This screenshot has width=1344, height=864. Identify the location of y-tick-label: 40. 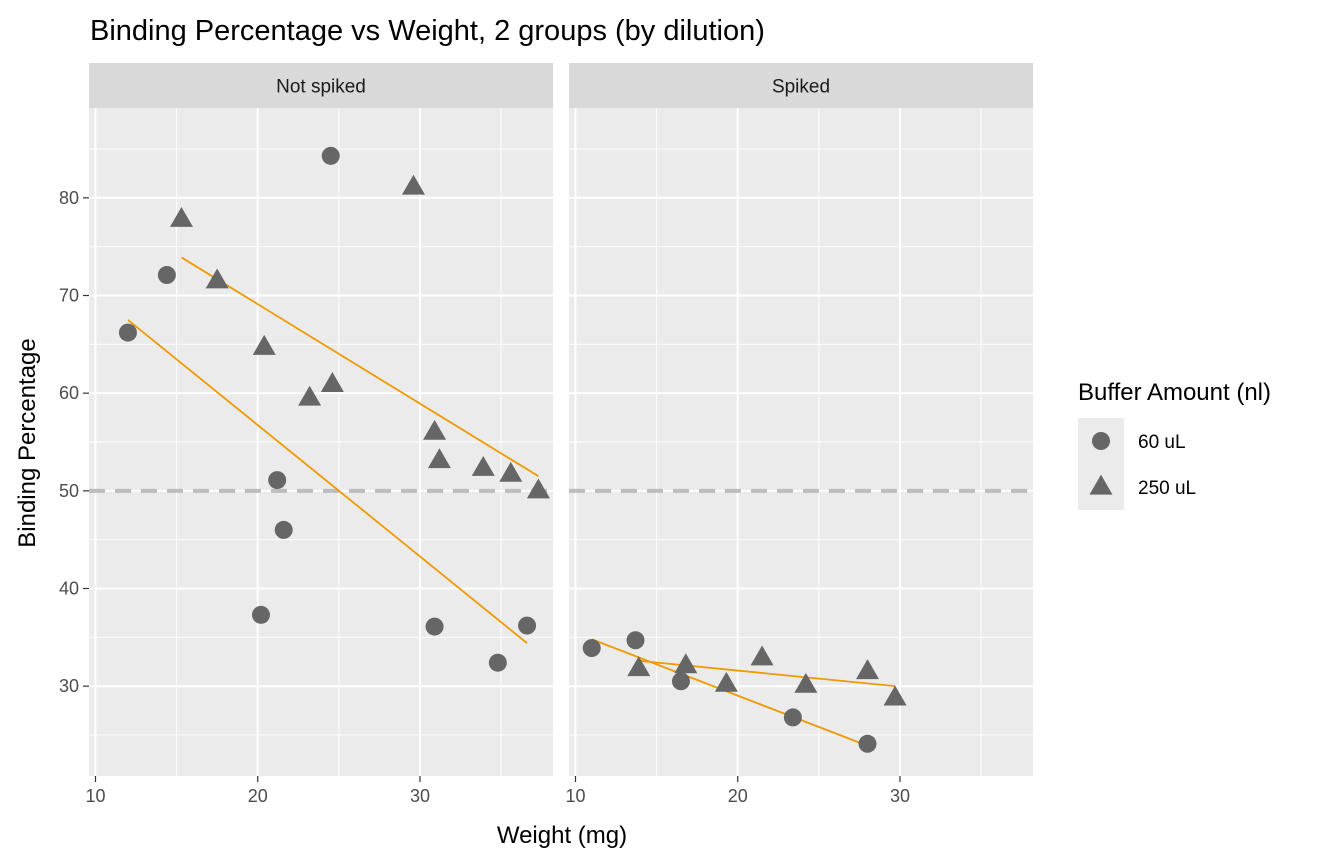
(69, 588).